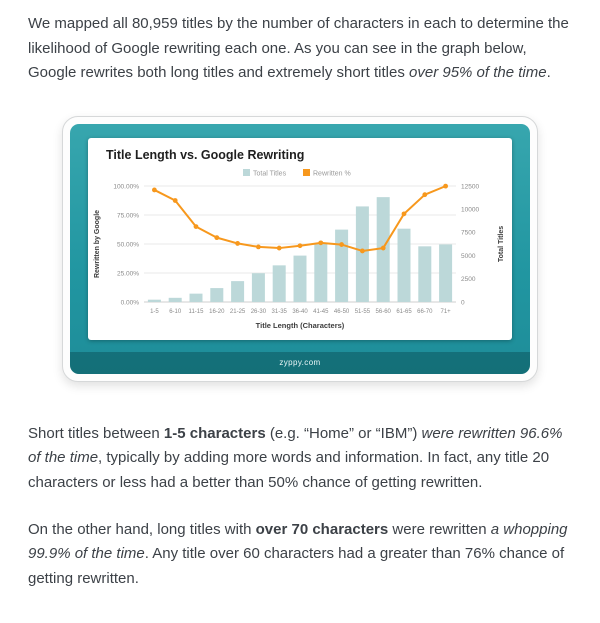 The height and width of the screenshot is (623, 600). Describe the element at coordinates (322, 529) in the screenshot. I see `bold-text: over 70 characters` at that location.